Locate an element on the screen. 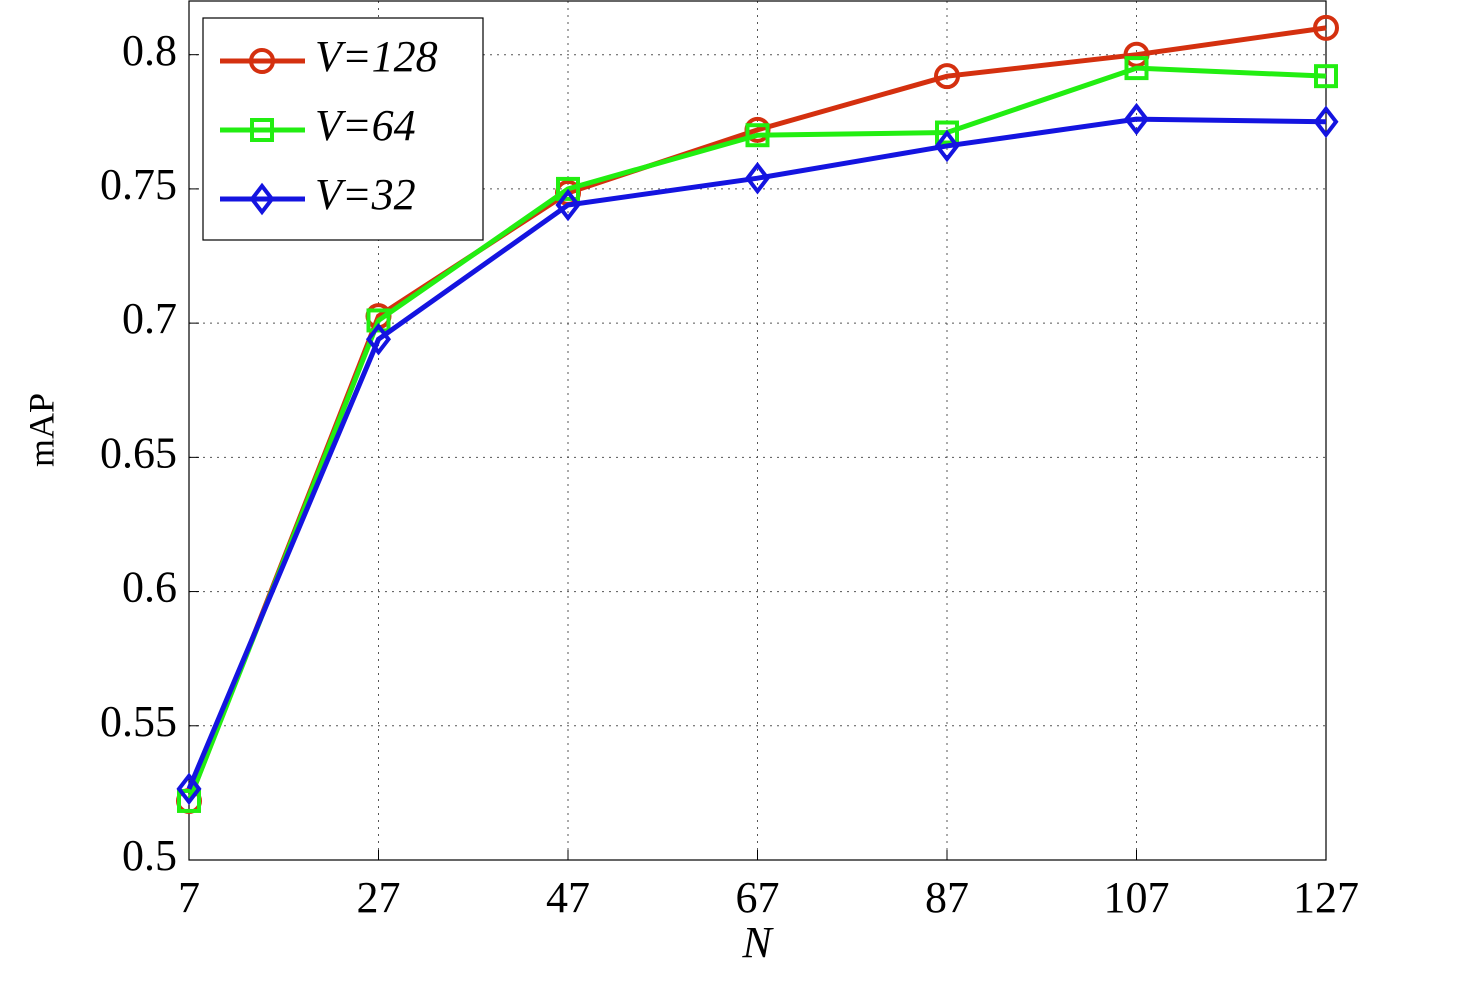 The width and height of the screenshot is (1466, 986). x-tick-label: 7 is located at coordinates (189, 897).